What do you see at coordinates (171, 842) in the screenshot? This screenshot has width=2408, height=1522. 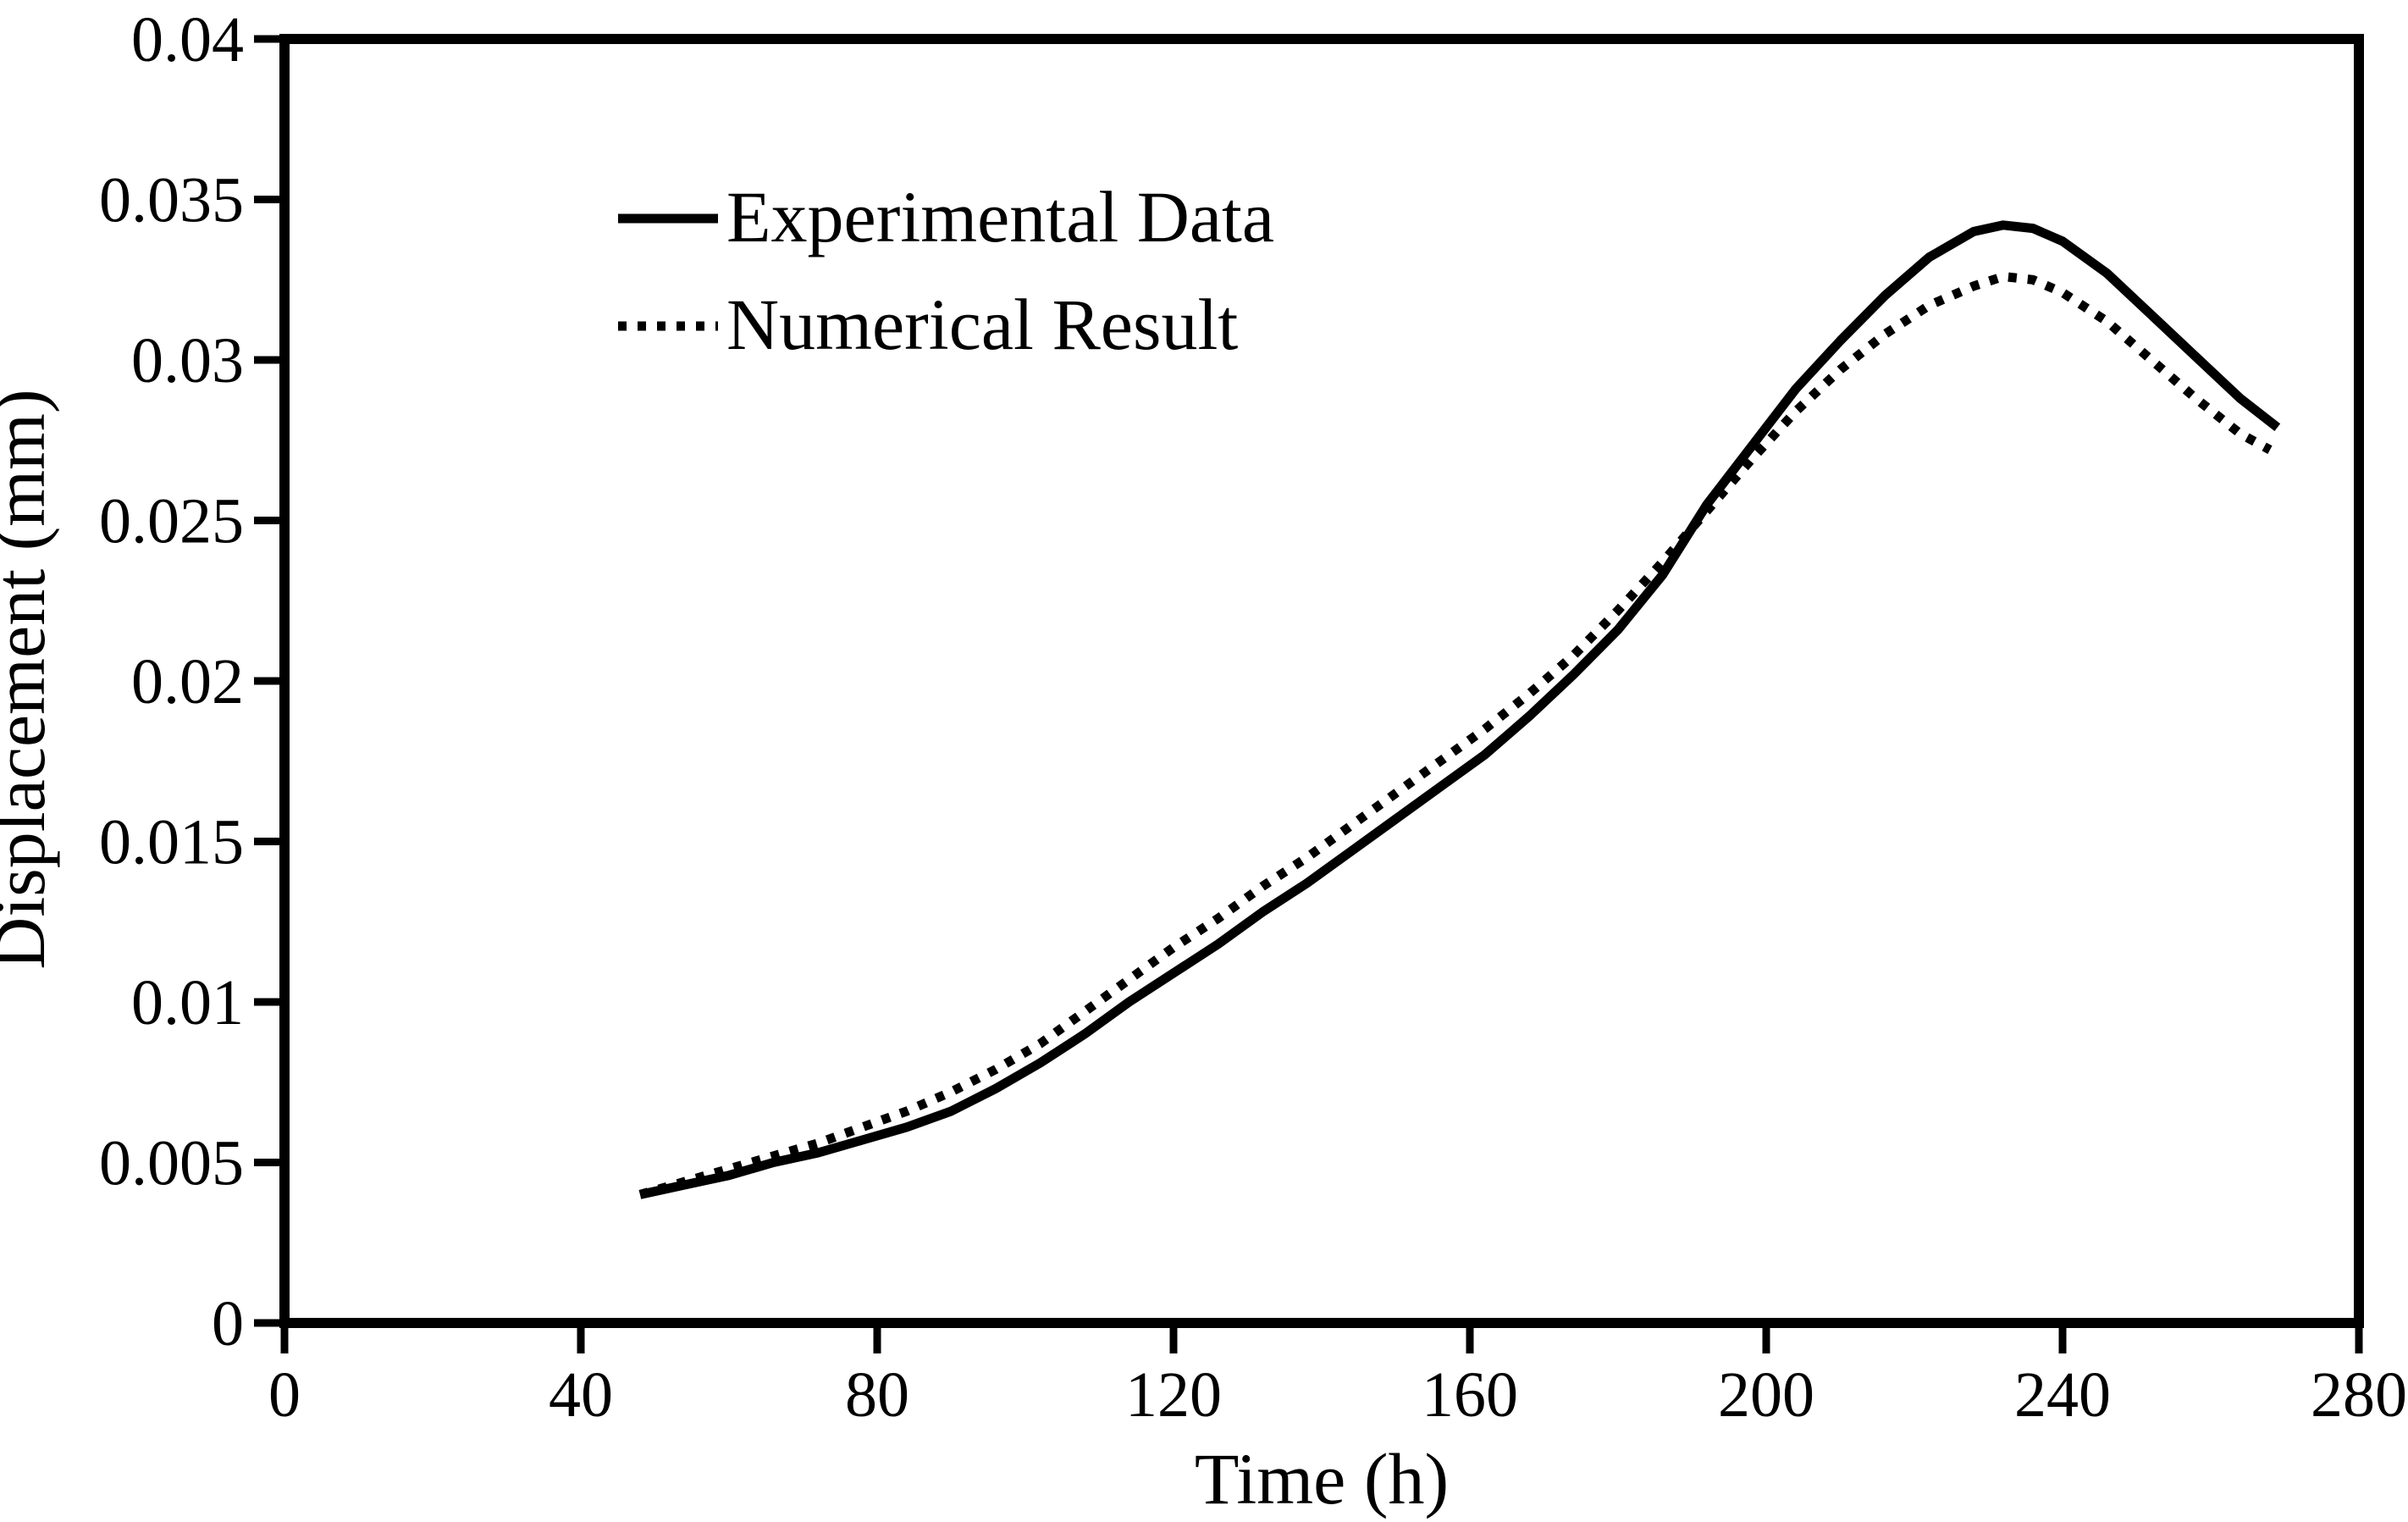 I see `y-tick-label: 0.015` at bounding box center [171, 842].